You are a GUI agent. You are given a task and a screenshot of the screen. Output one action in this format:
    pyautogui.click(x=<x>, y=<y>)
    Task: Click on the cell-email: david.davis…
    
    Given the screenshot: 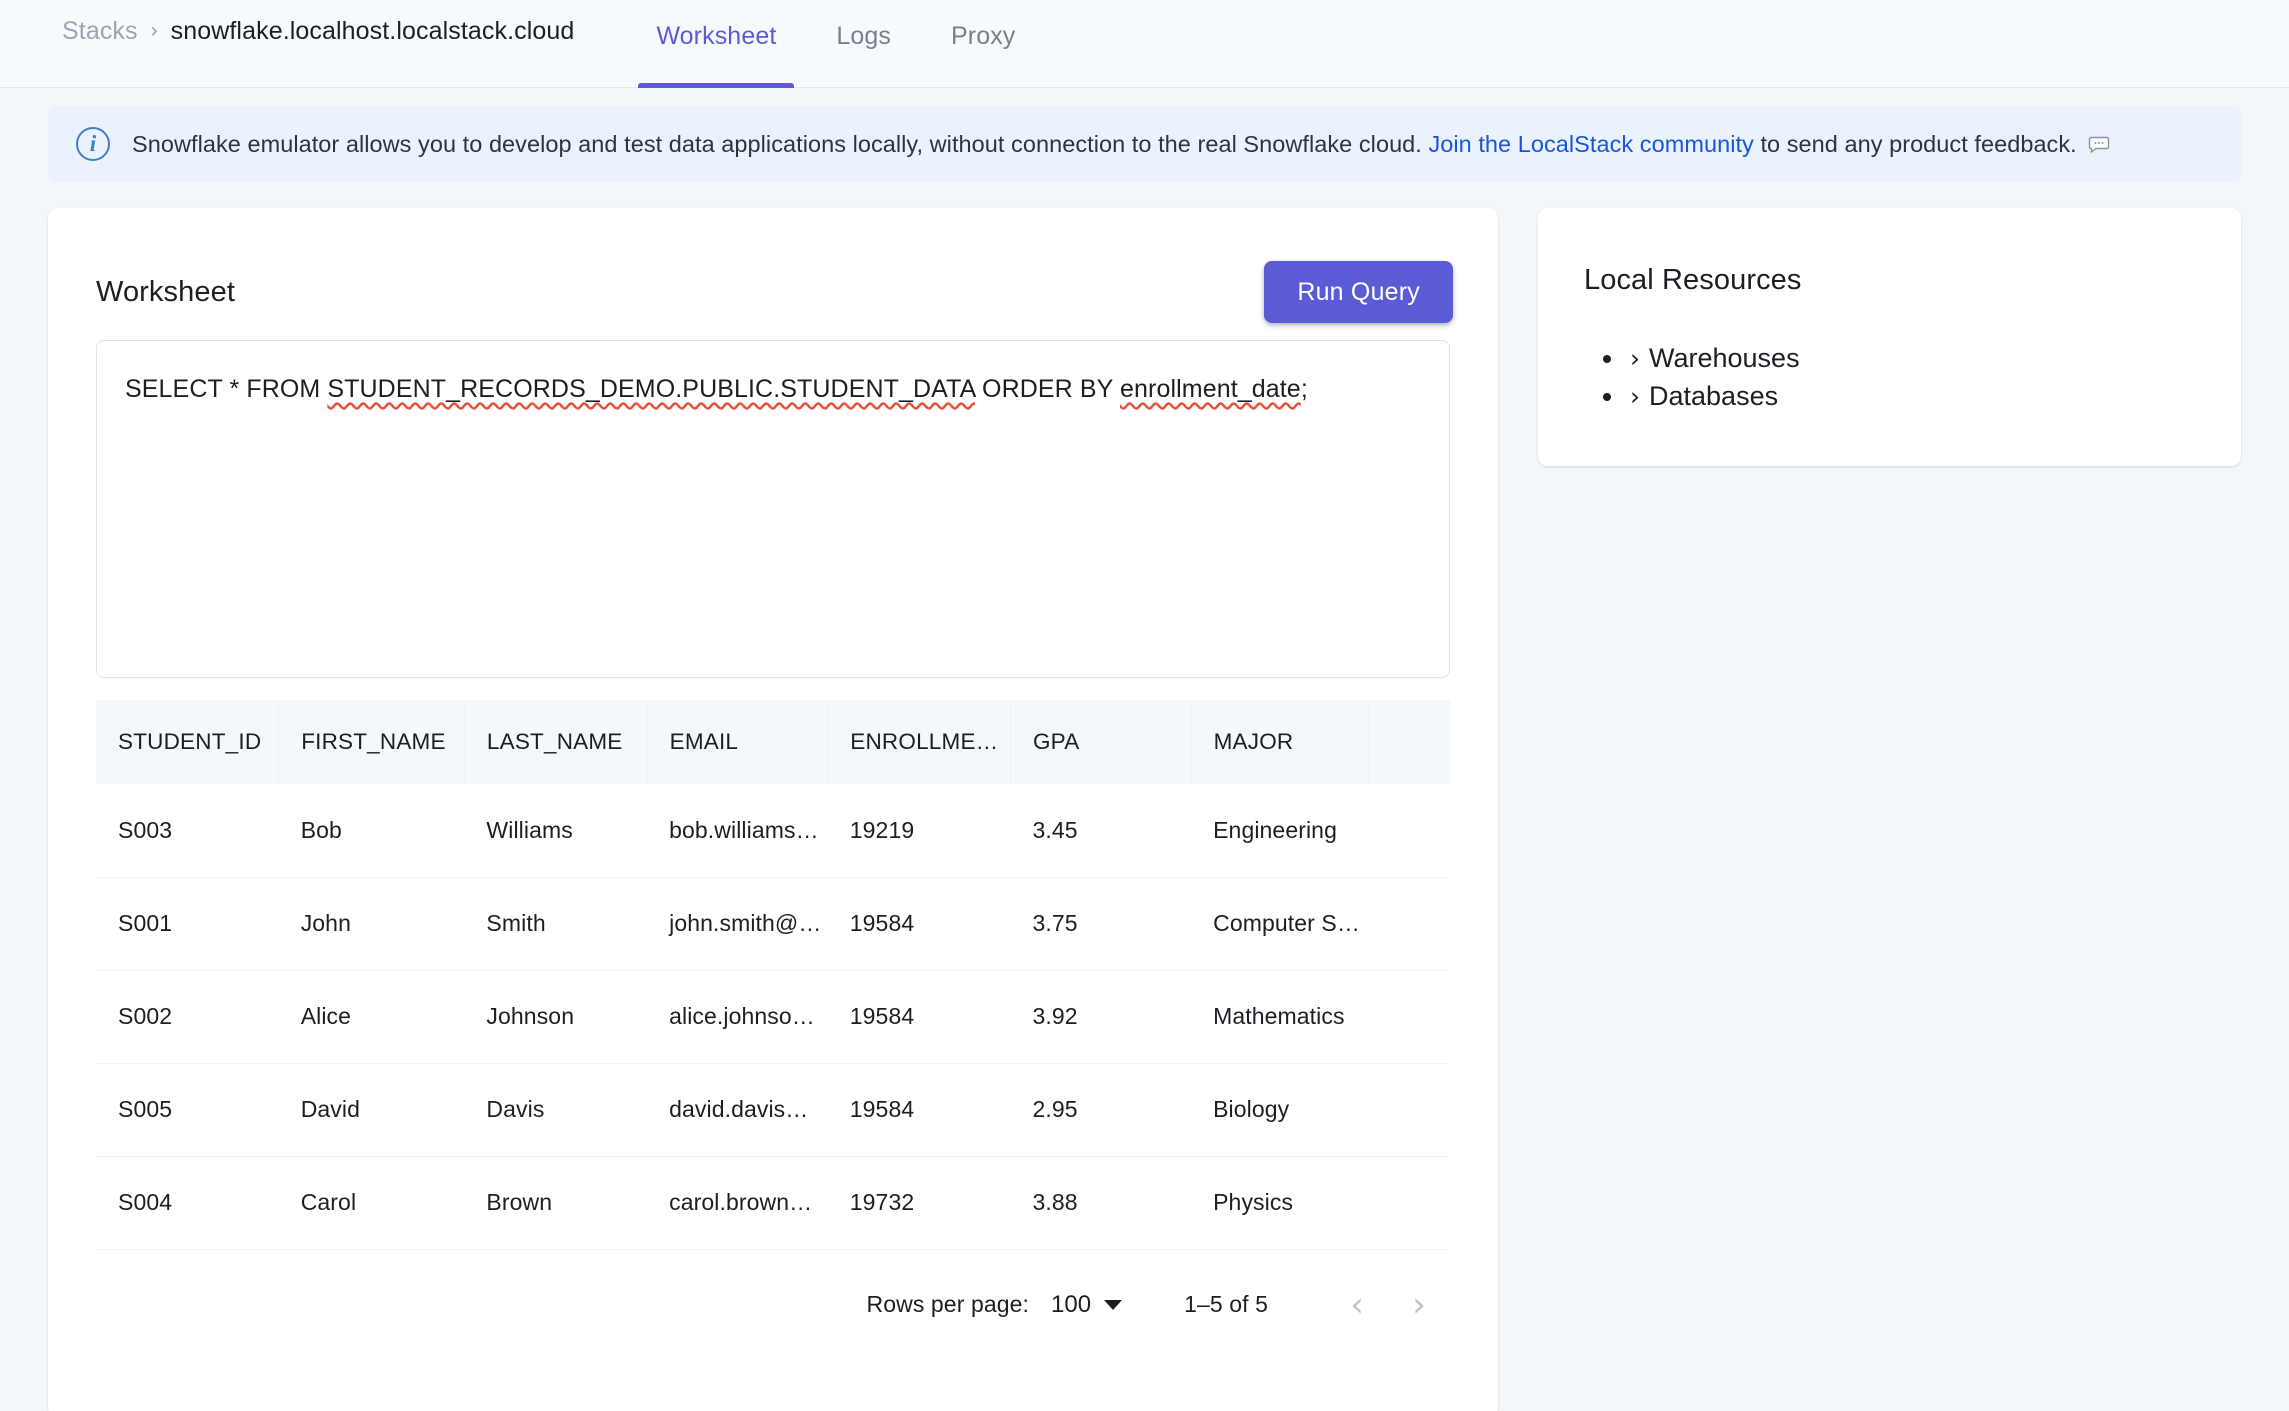 What is the action you would take?
    pyautogui.click(x=737, y=1110)
    